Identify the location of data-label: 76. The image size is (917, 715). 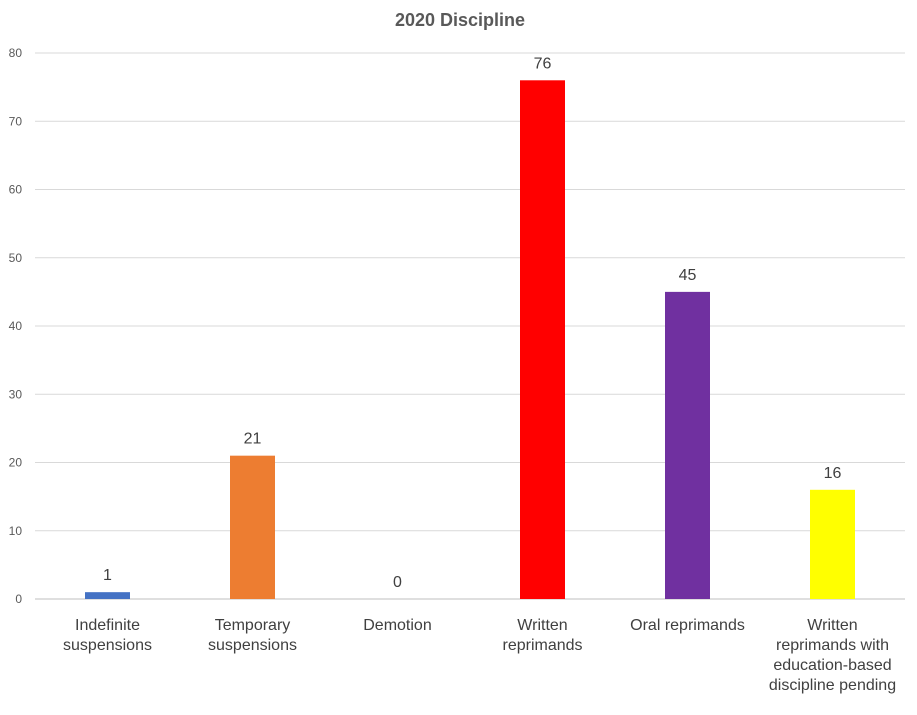
(543, 63).